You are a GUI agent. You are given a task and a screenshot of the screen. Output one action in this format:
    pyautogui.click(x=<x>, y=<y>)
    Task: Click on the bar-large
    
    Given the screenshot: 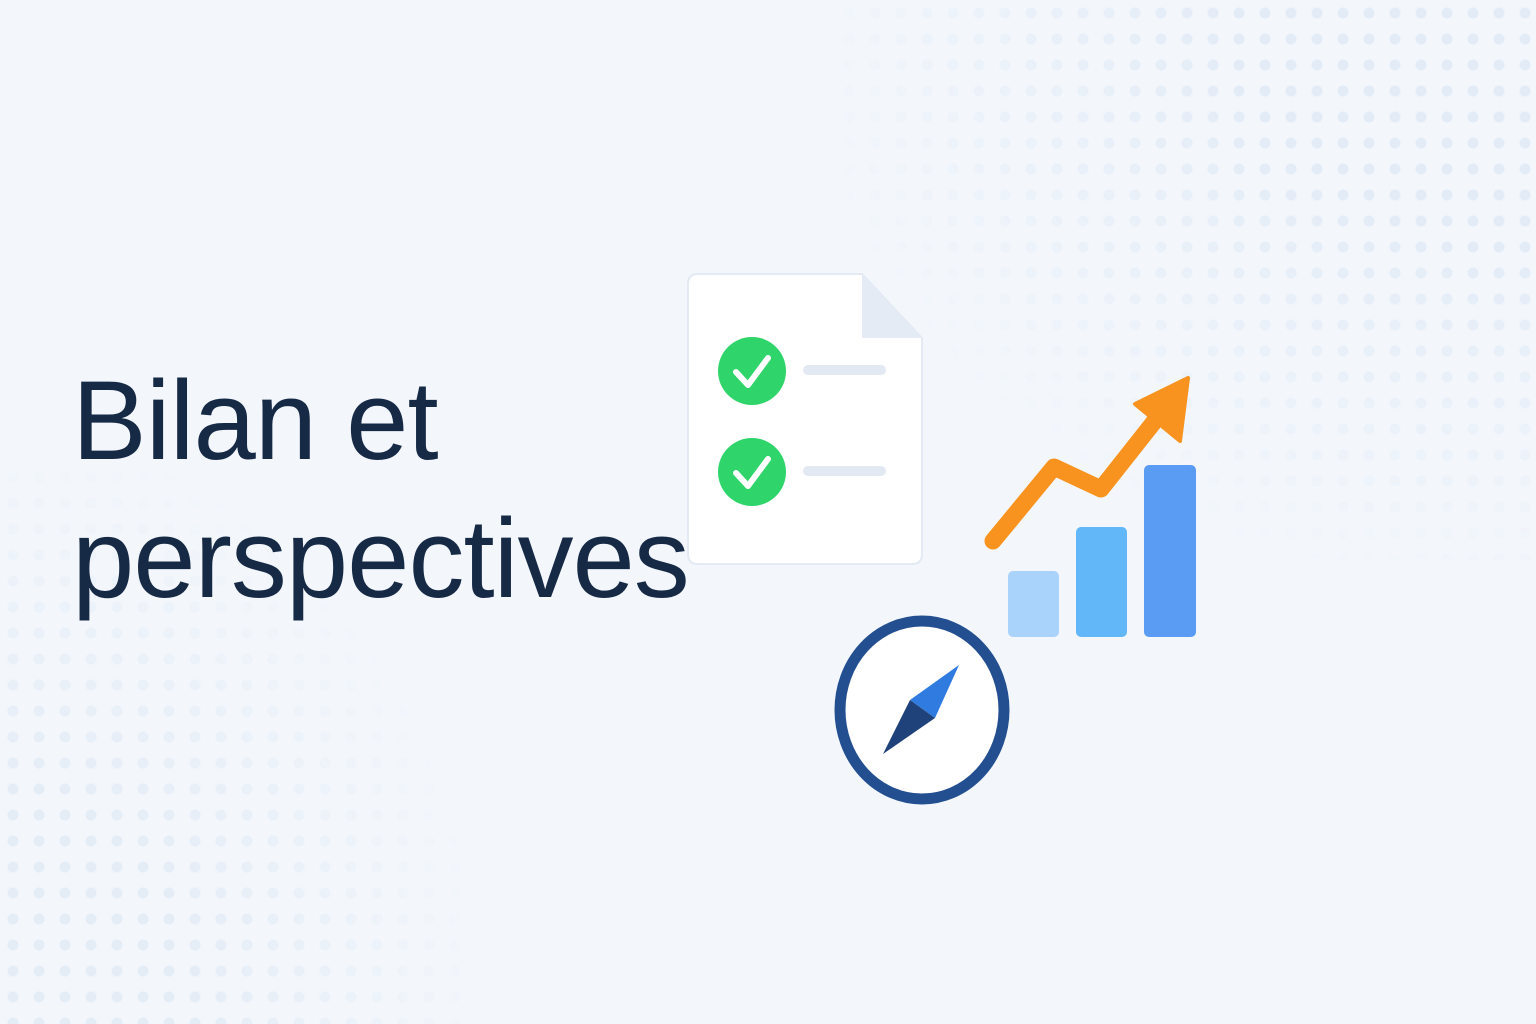 What is the action you would take?
    pyautogui.click(x=1170, y=551)
    